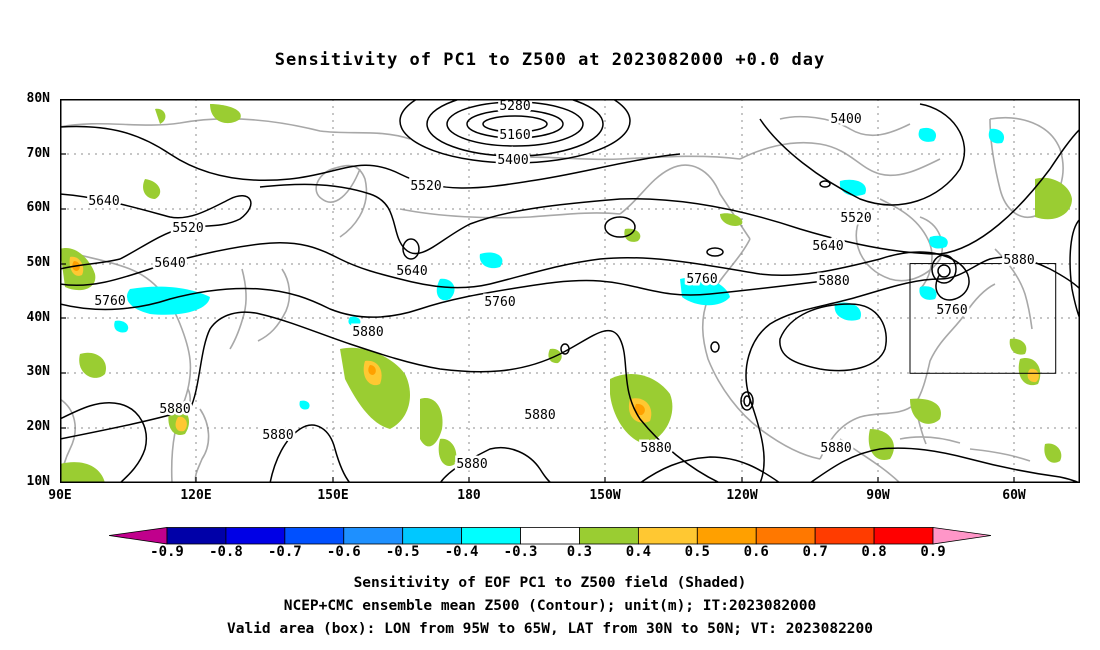 The image size is (1100, 650). What do you see at coordinates (579, 552) in the screenshot?
I see `colorbar-label: 0.3` at bounding box center [579, 552].